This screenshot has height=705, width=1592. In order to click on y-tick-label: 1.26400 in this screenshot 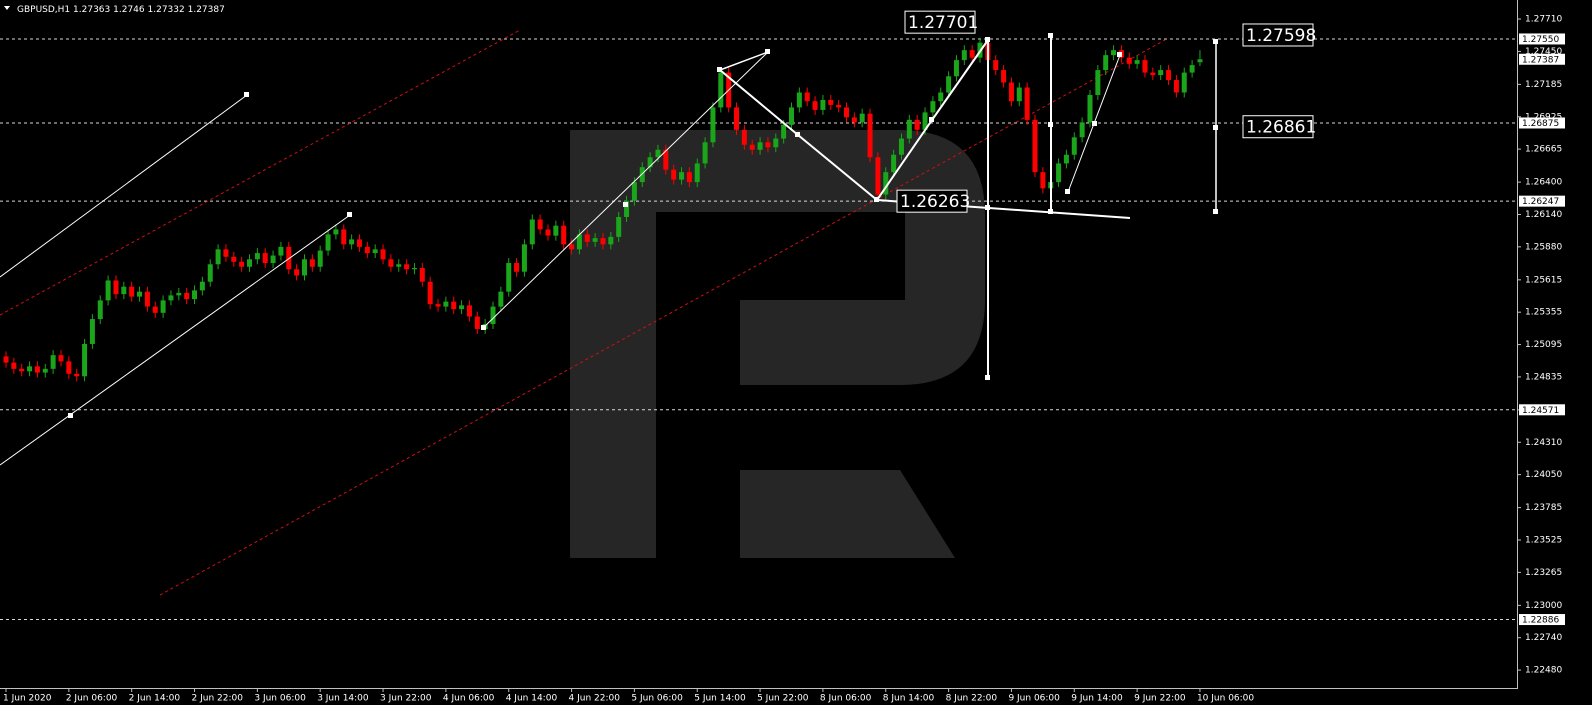, I will do `click(1543, 183)`.